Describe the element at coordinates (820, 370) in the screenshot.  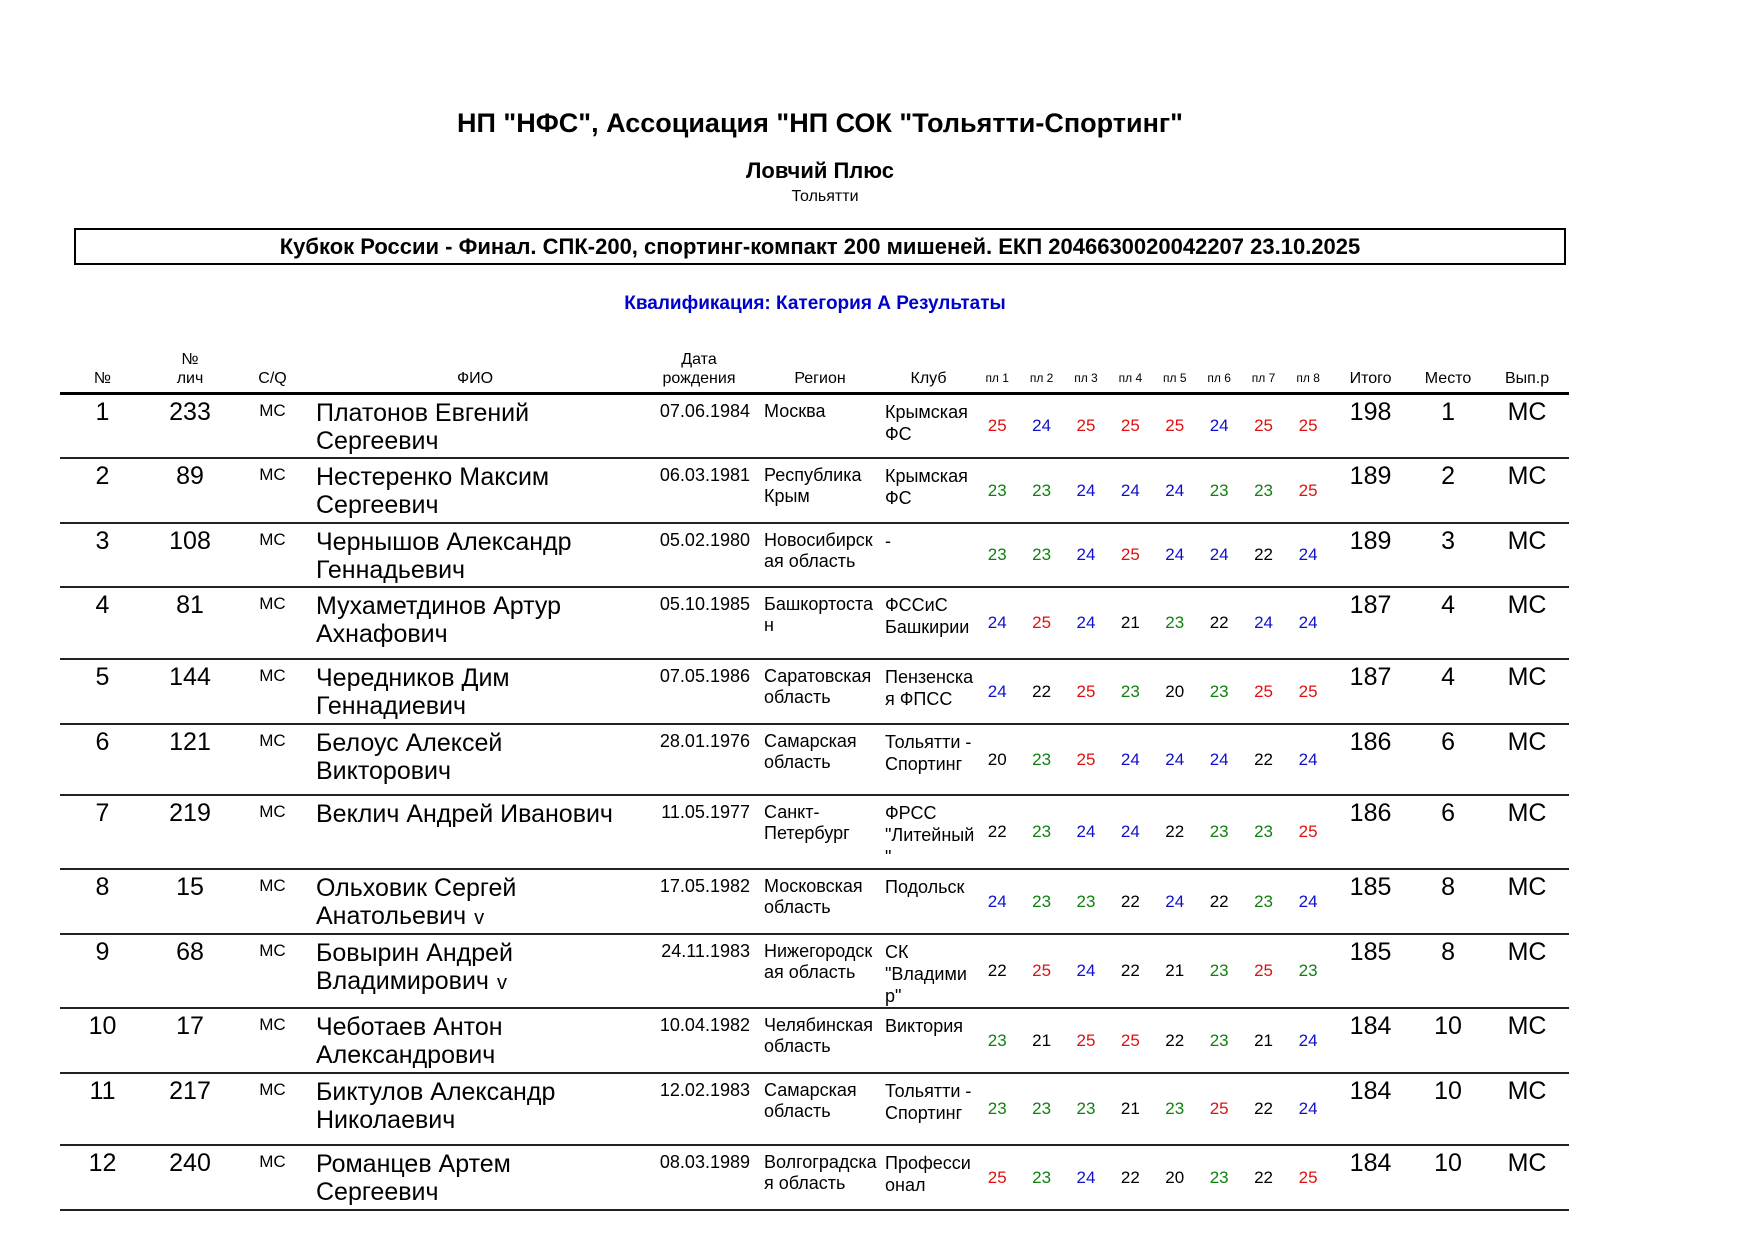
I see `column-header: Регион` at that location.